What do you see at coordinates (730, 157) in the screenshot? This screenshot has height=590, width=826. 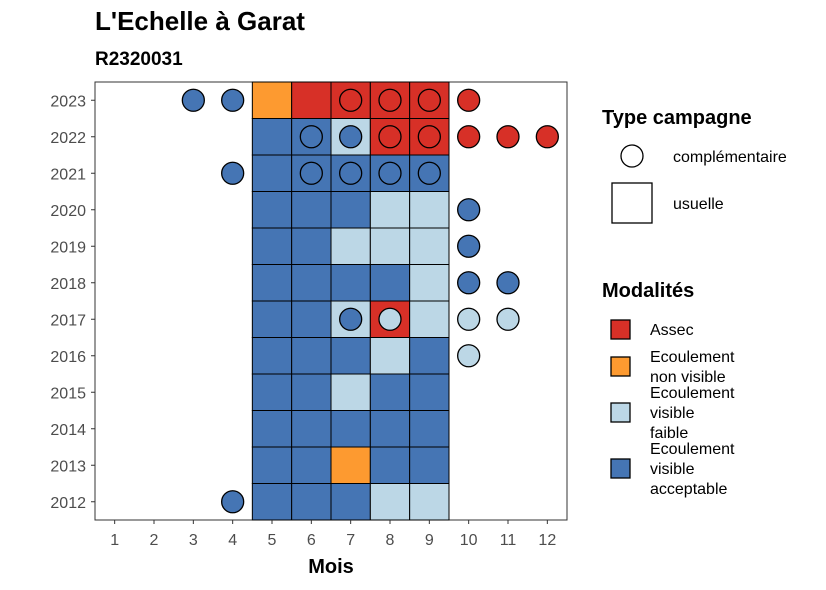 I see `legend-label-complementaire: complémentaire` at bounding box center [730, 157].